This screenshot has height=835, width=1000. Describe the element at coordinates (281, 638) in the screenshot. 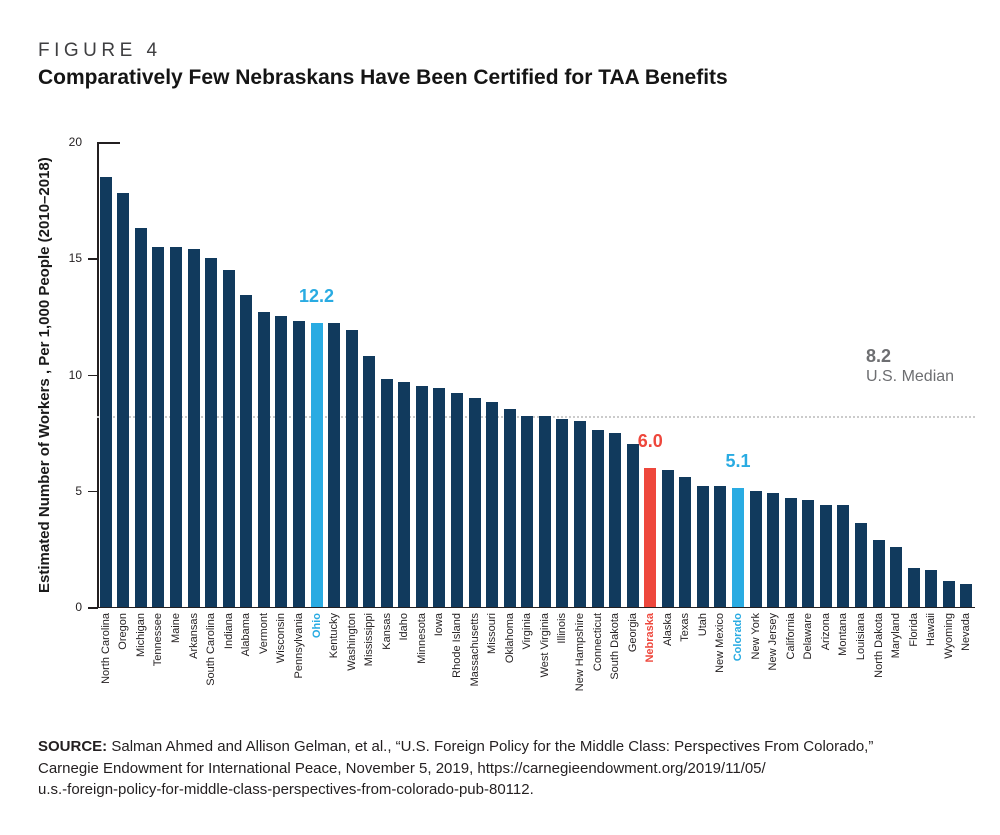

I see `x-label-wisconsin: Wisconsin` at that location.